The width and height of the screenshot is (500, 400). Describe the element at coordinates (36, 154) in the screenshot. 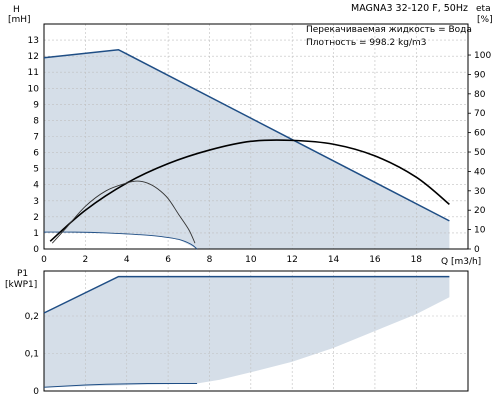

I see `y-tick-label-left: 6` at that location.